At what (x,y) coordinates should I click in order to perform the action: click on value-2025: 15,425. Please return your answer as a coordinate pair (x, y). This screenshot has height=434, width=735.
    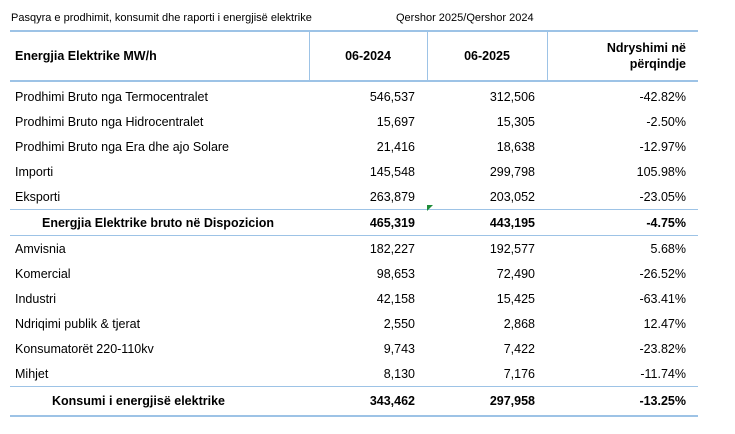
    Looking at the image, I should click on (515, 298).